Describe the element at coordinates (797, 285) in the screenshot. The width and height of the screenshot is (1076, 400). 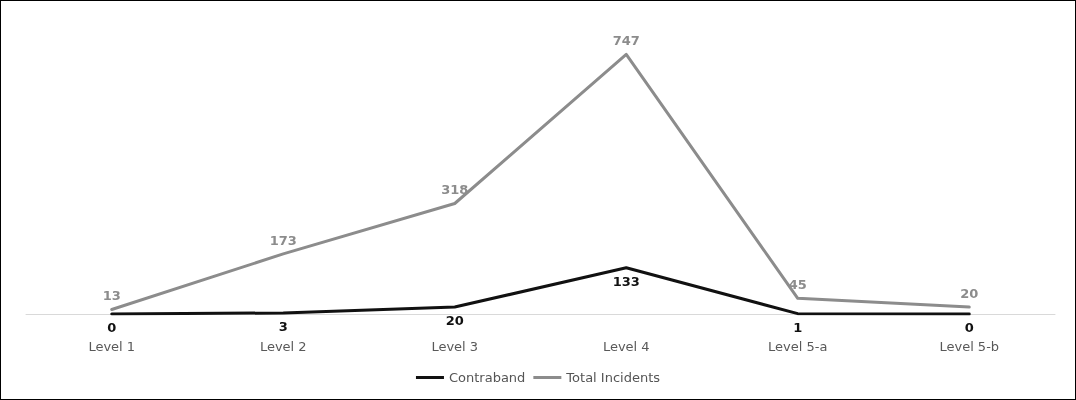
I see `data-label: 45` at that location.